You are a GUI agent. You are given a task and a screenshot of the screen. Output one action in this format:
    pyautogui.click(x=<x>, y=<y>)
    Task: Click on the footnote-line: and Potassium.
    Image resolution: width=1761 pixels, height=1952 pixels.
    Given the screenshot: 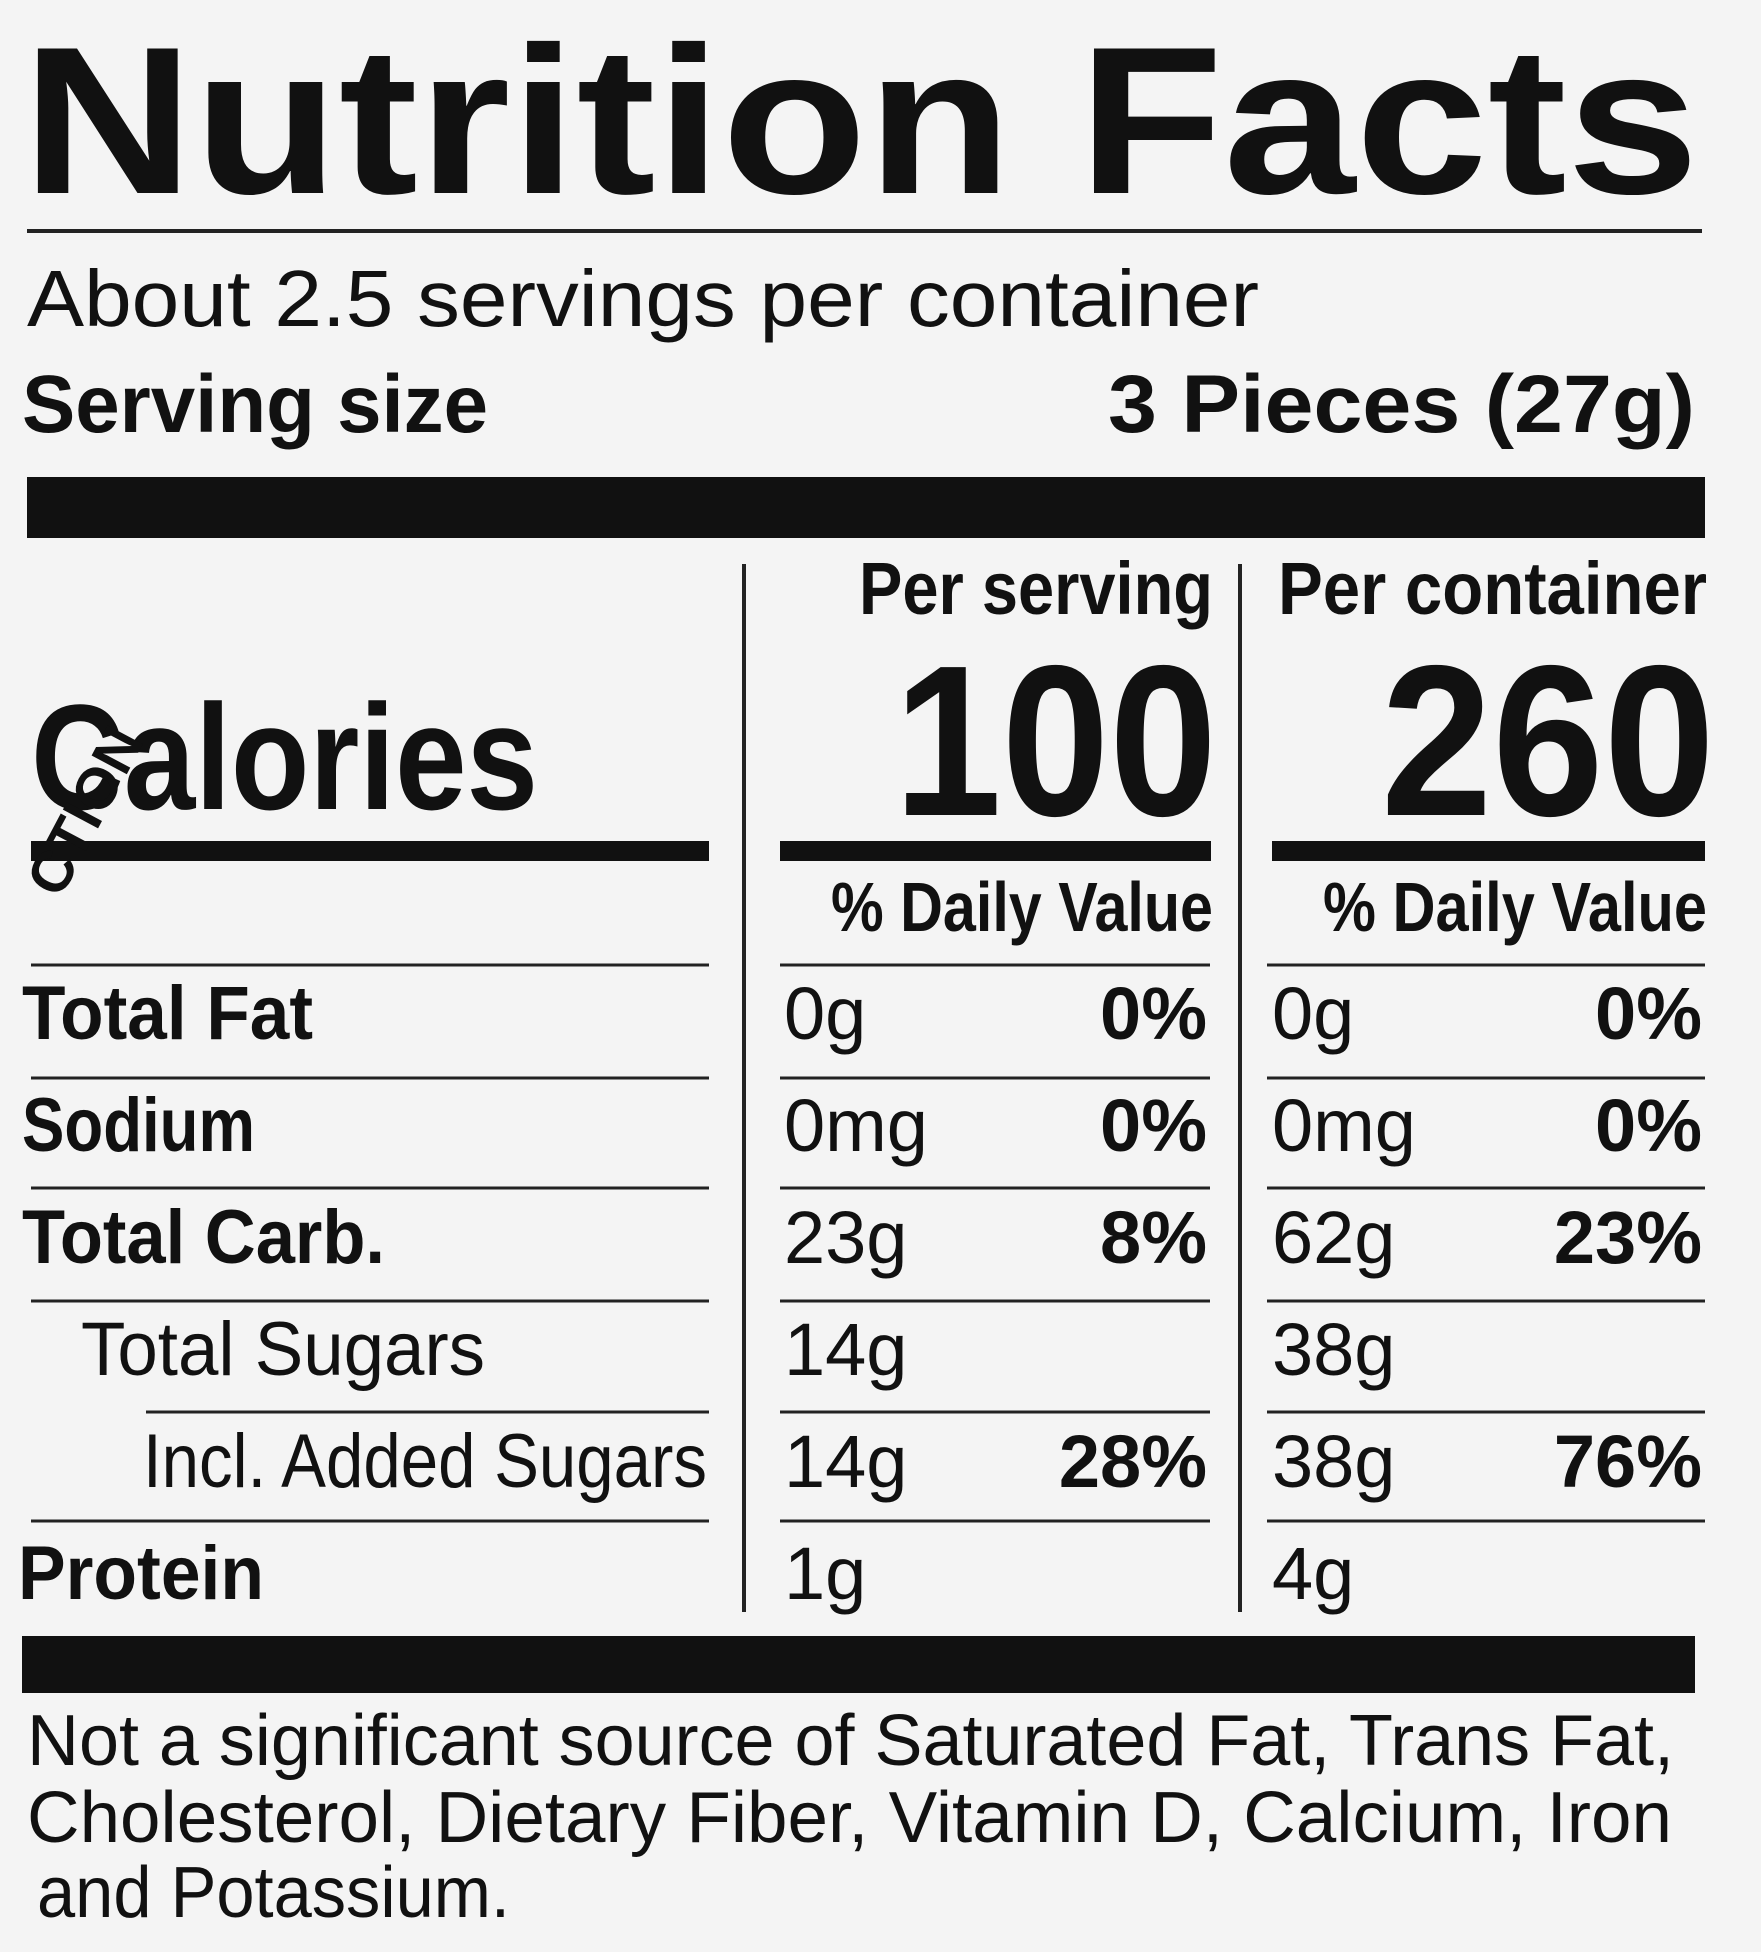 What is the action you would take?
    pyautogui.click(x=273, y=1893)
    